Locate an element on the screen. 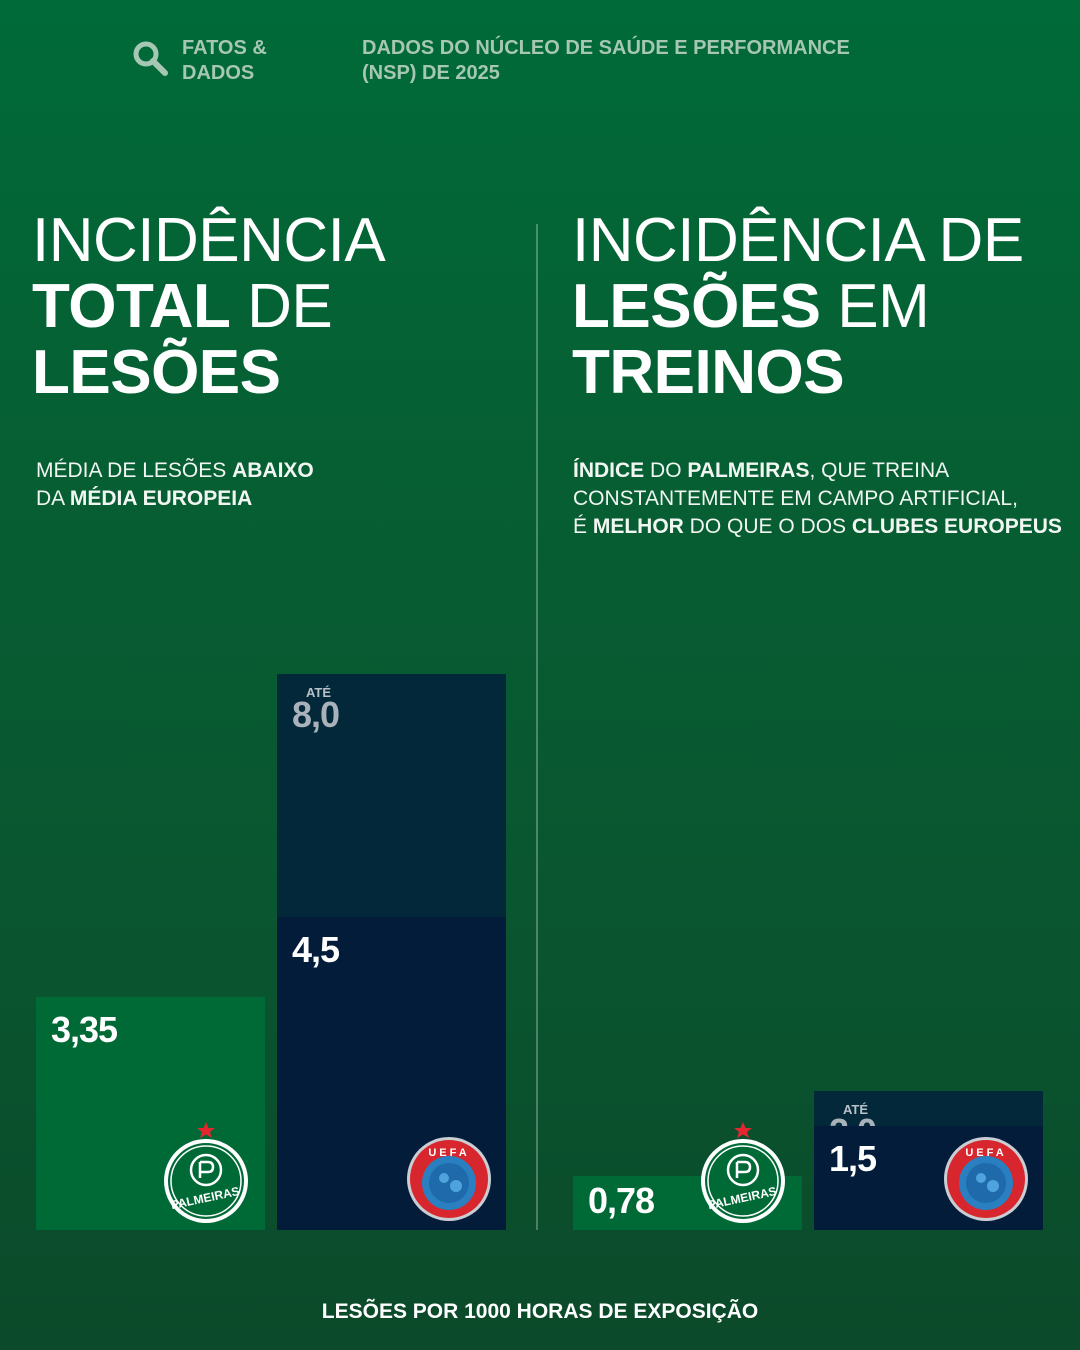 The width and height of the screenshot is (1080, 1350). right-sub-l3-bold2: CLUBES EUROPEUS is located at coordinates (956, 526).